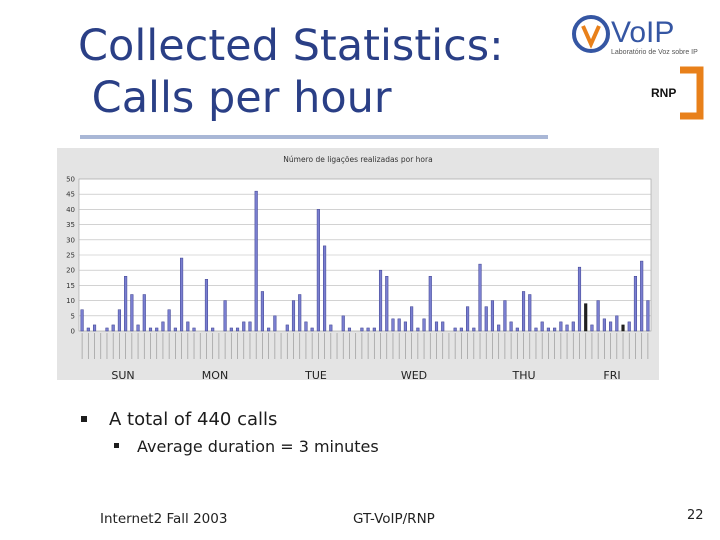 The width and height of the screenshot is (720, 540). Describe the element at coordinates (70, 180) in the screenshot. I see `y-tick-label: 50` at that location.